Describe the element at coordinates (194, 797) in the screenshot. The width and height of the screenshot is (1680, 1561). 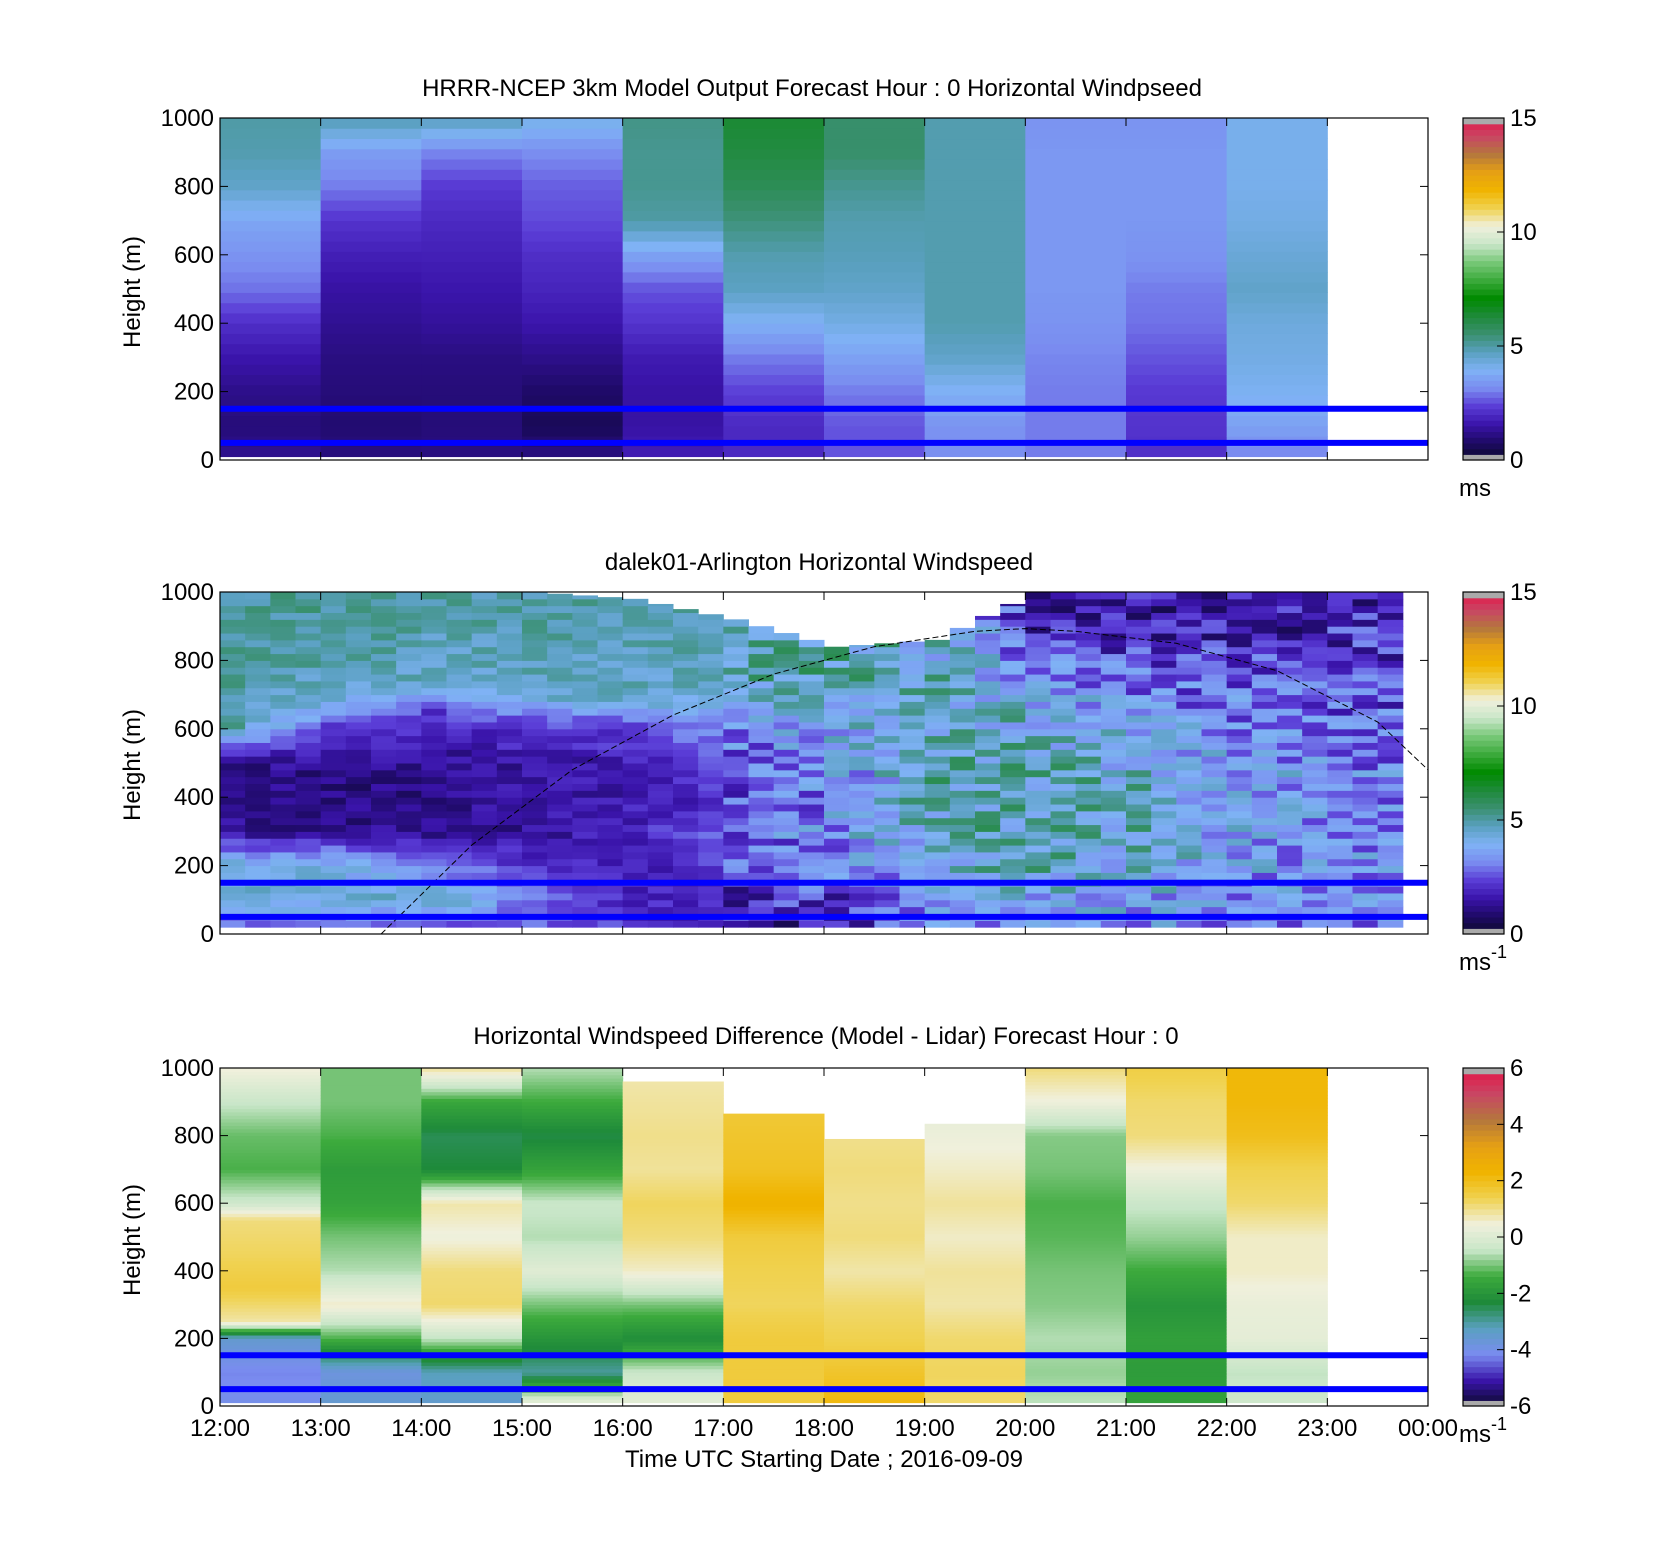
I see `y-tick-label: 400` at that location.